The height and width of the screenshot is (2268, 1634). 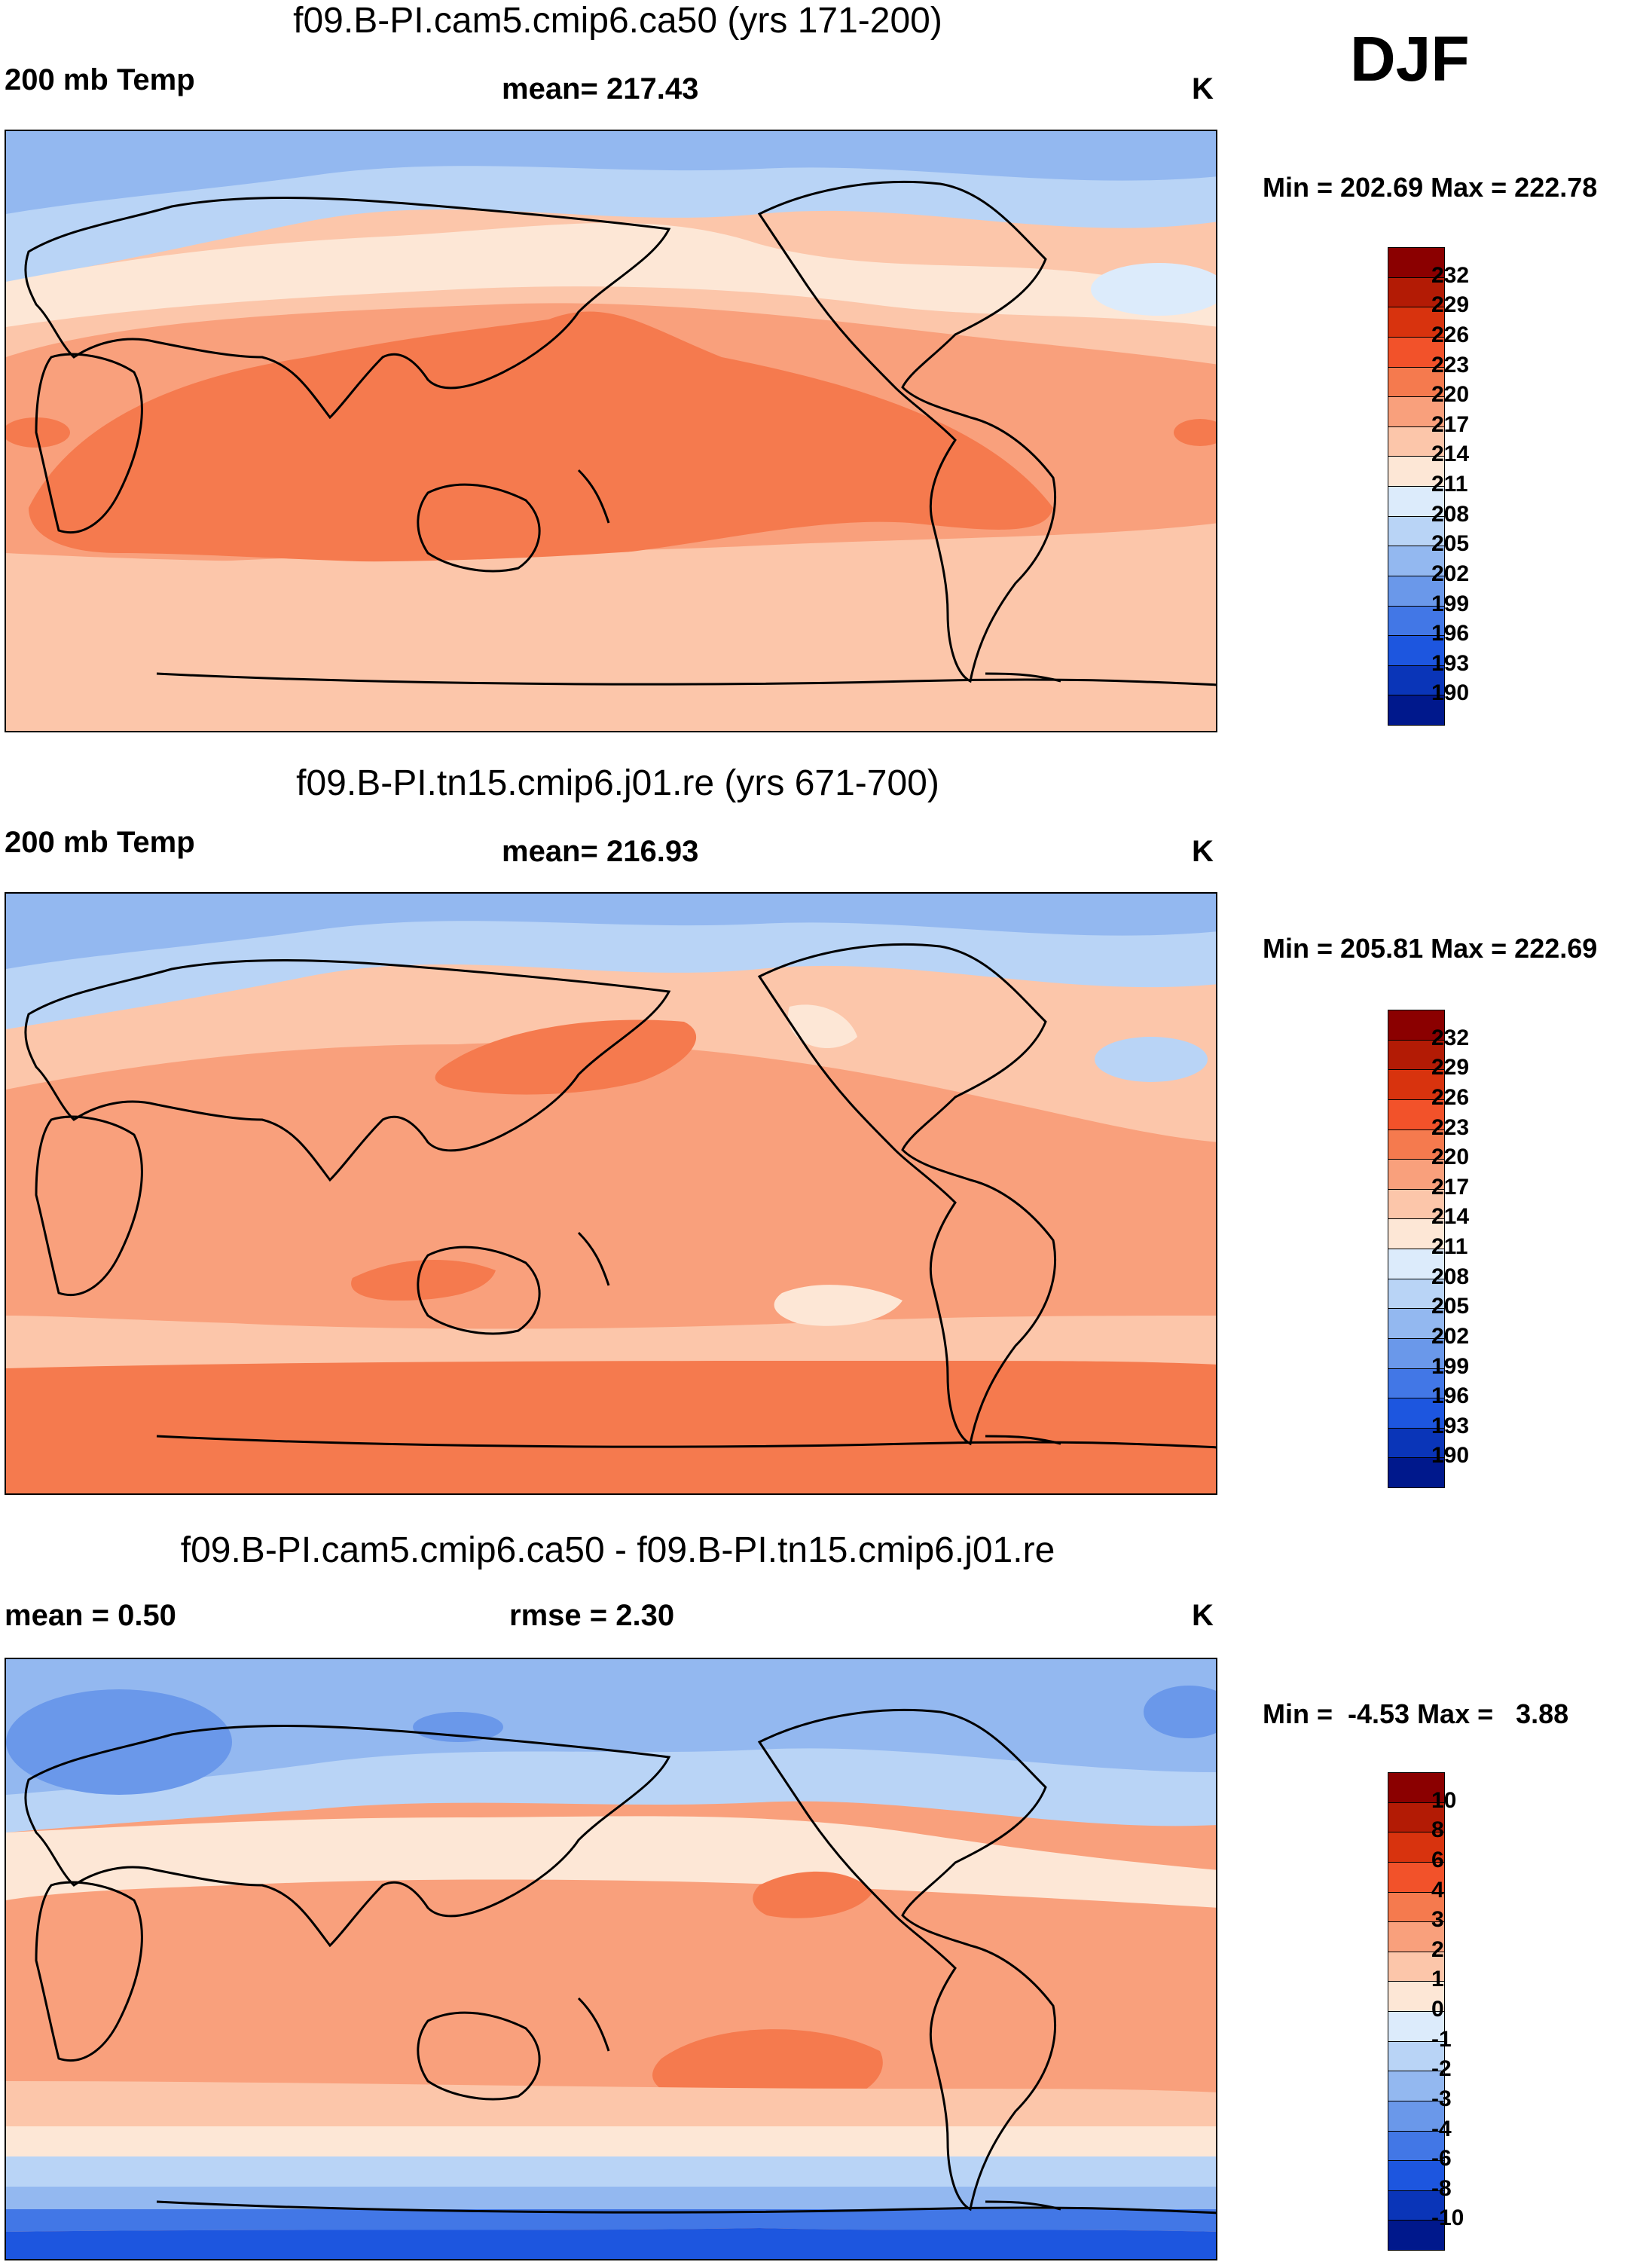 I want to click on colorbar-label: 8, so click(x=1437, y=1830).